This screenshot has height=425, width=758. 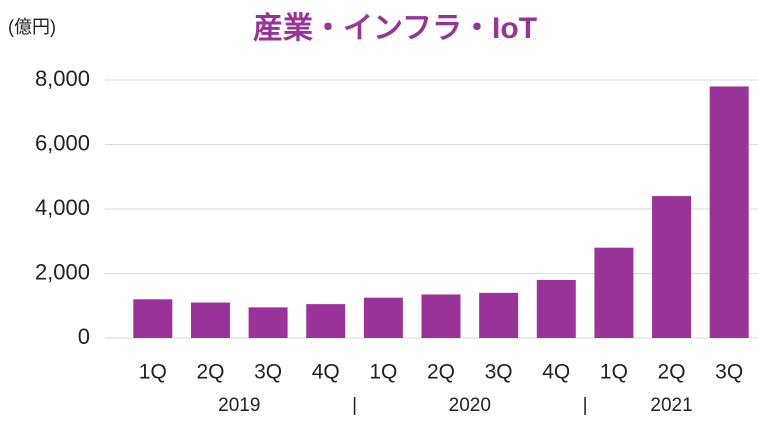 I want to click on x-group-label: 2019, so click(x=239, y=405).